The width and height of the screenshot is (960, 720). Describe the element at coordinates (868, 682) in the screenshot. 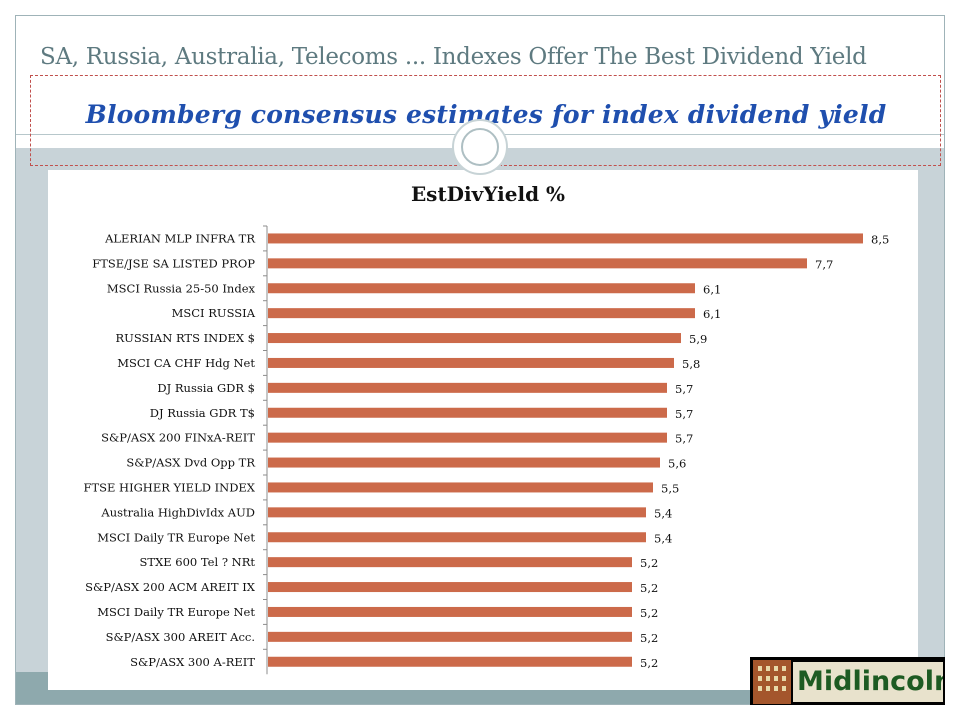

I see `logo-text: Midlincoln` at that location.